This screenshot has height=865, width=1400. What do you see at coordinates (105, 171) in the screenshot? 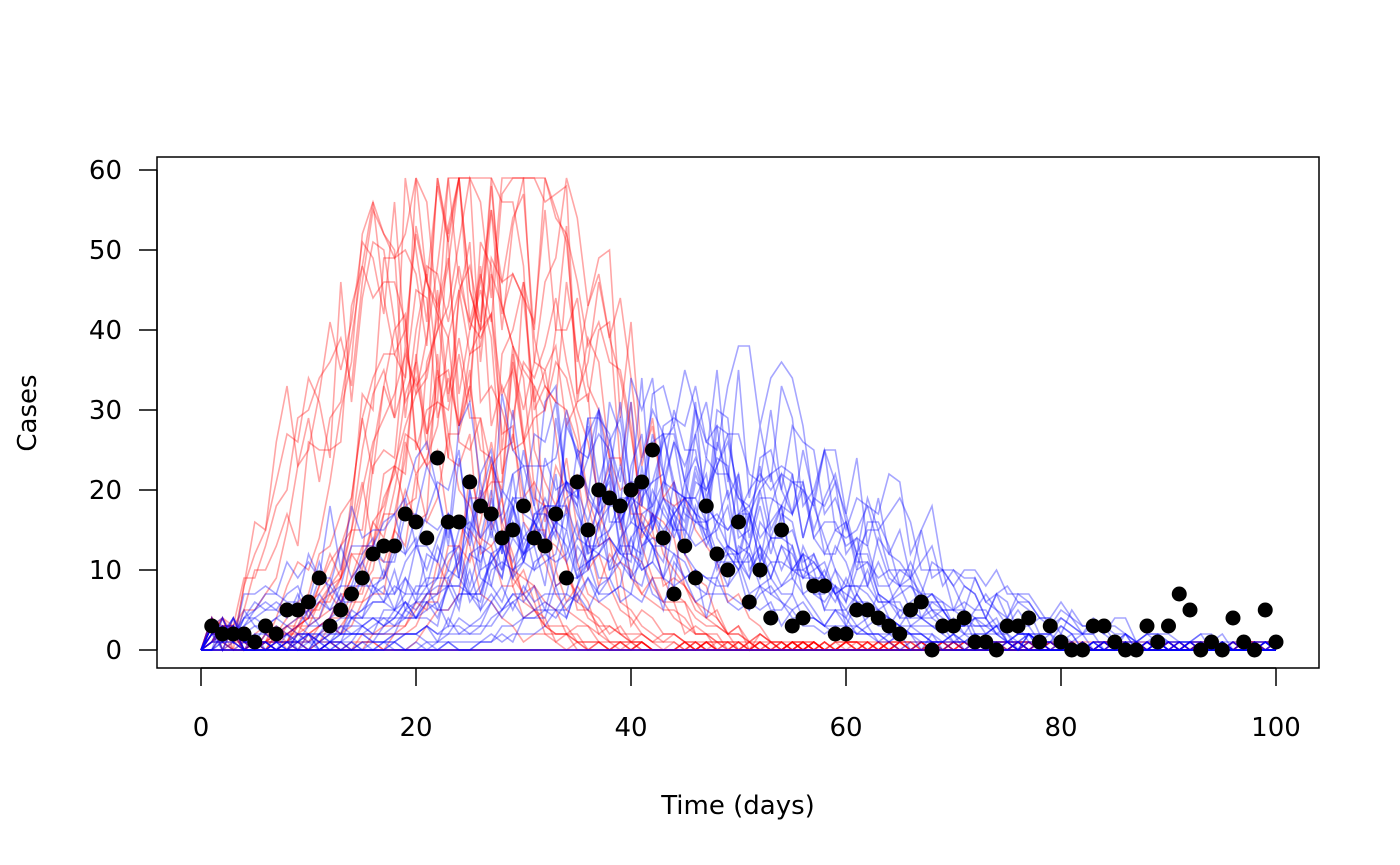
I see `y-tick-label: 60` at bounding box center [105, 171].